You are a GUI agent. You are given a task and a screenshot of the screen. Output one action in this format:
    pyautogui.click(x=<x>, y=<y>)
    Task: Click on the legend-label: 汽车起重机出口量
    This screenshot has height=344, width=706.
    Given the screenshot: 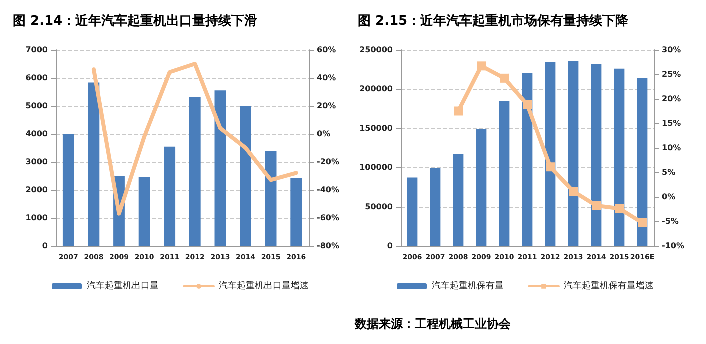 What is the action you would take?
    pyautogui.click(x=123, y=286)
    